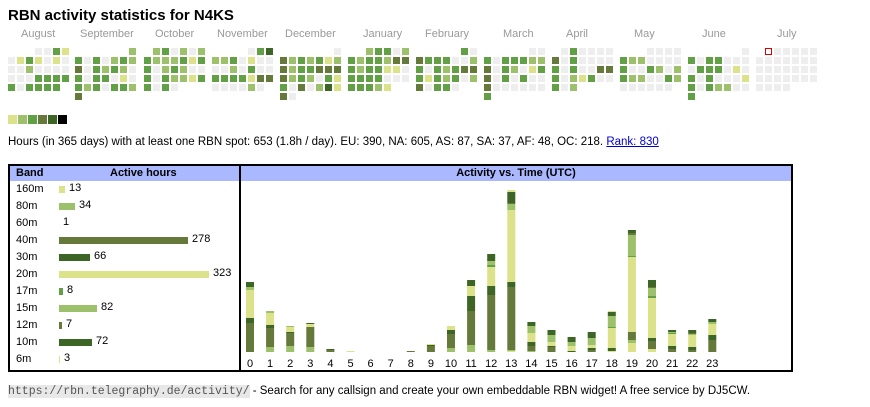 This screenshot has height=407, width=870. I want to click on band-row: 80m 34, so click(124, 206).